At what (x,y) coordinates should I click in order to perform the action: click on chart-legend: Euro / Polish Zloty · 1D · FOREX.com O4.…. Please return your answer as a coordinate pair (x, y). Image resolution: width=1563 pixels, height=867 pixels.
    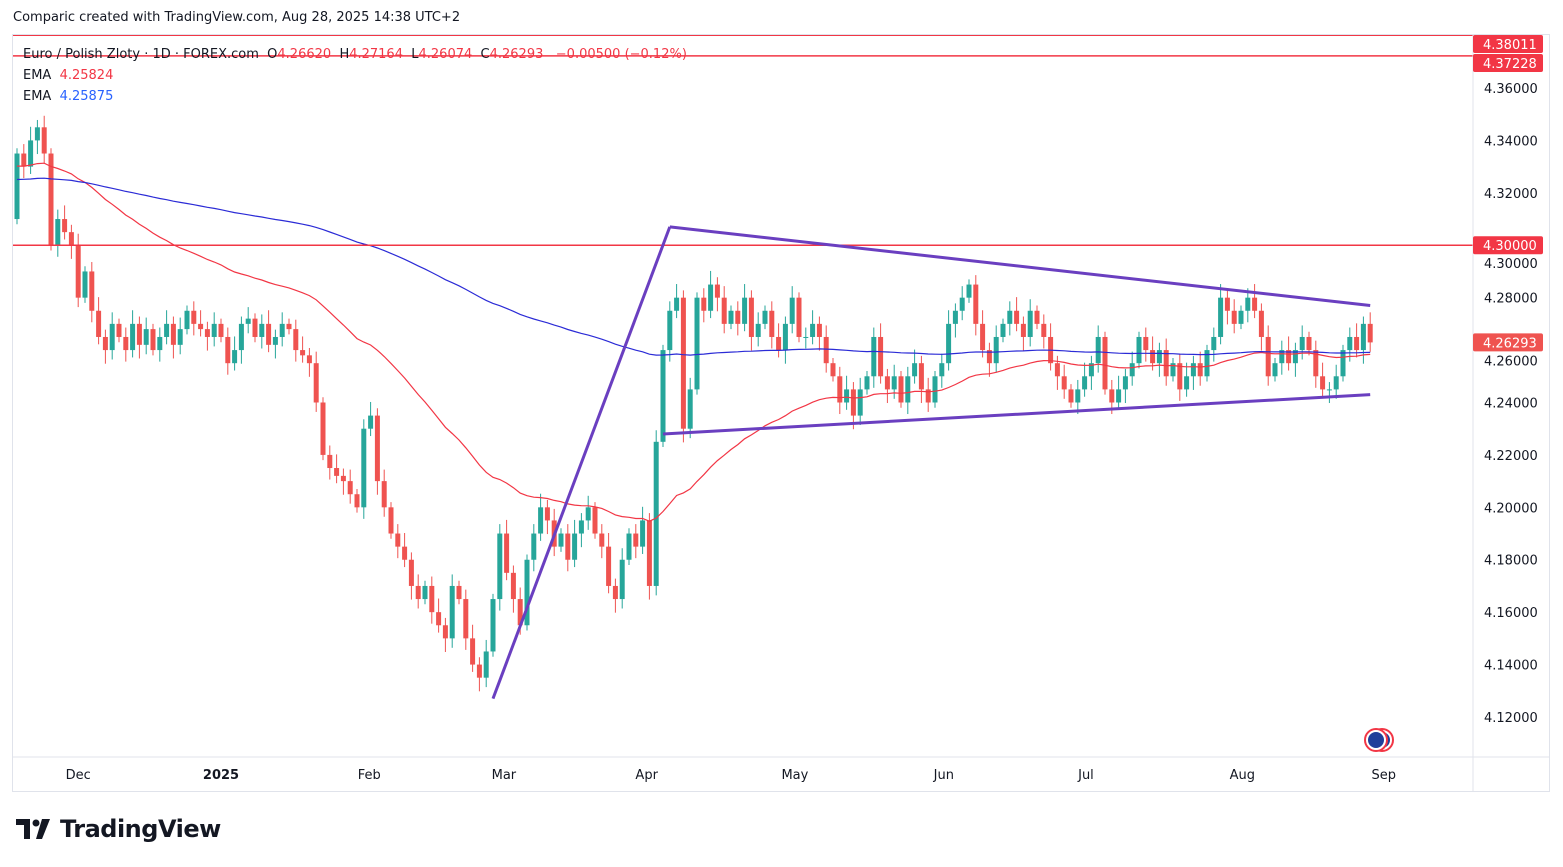
    Looking at the image, I should click on (355, 75).